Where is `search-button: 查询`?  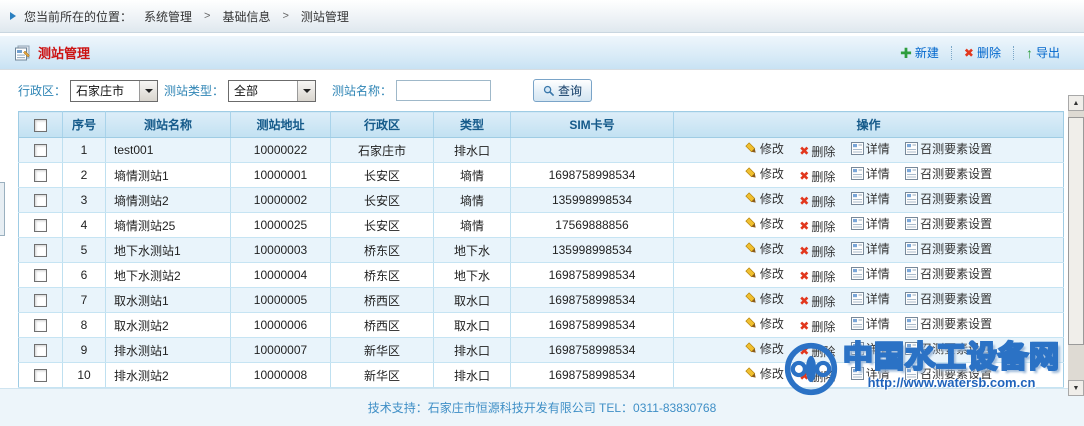 search-button: 查询 is located at coordinates (563, 90).